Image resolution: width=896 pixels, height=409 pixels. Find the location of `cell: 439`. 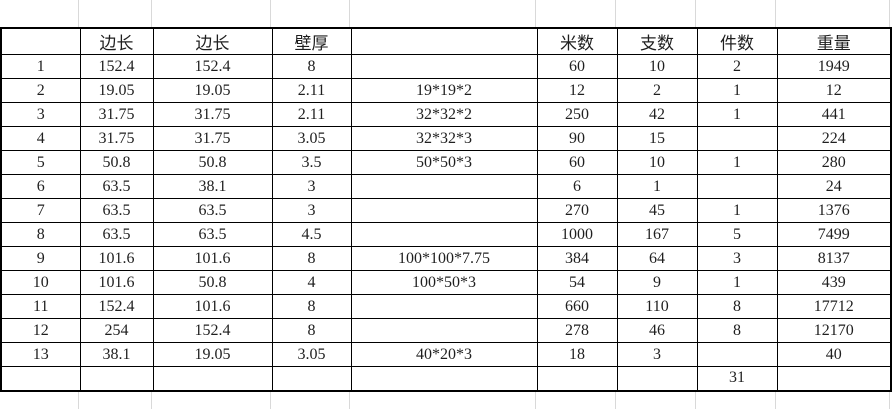

cell: 439 is located at coordinates (834, 282).